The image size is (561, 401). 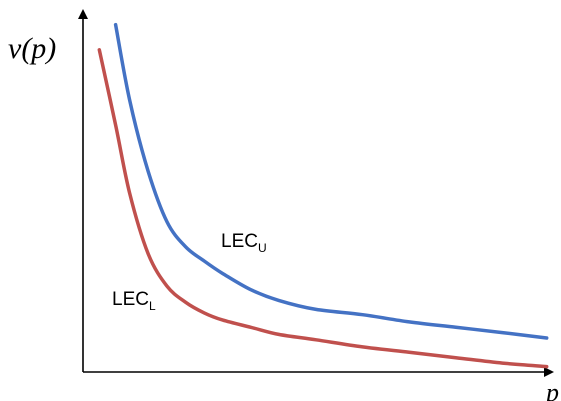 I want to click on series-lec-u-label-sub: U, so click(x=262, y=248).